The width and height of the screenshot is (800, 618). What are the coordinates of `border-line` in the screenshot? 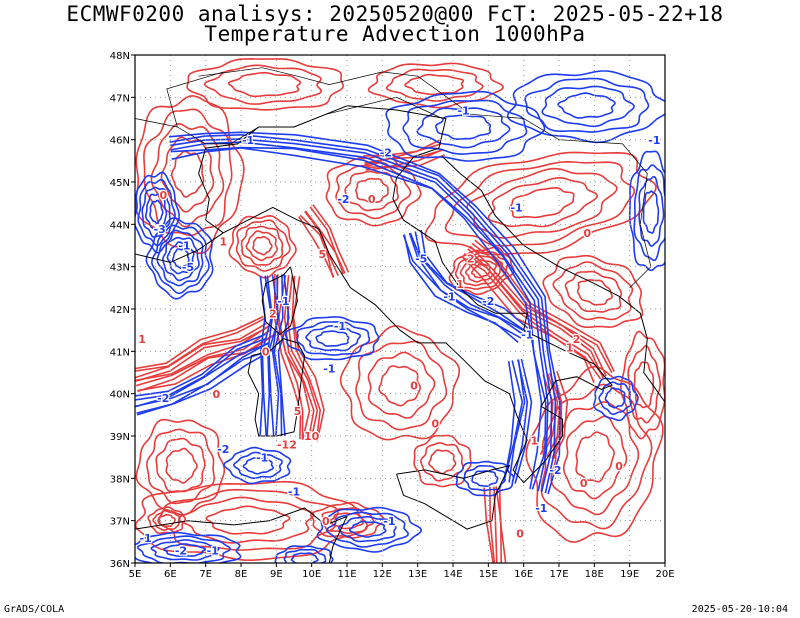 It's located at (310, 120).